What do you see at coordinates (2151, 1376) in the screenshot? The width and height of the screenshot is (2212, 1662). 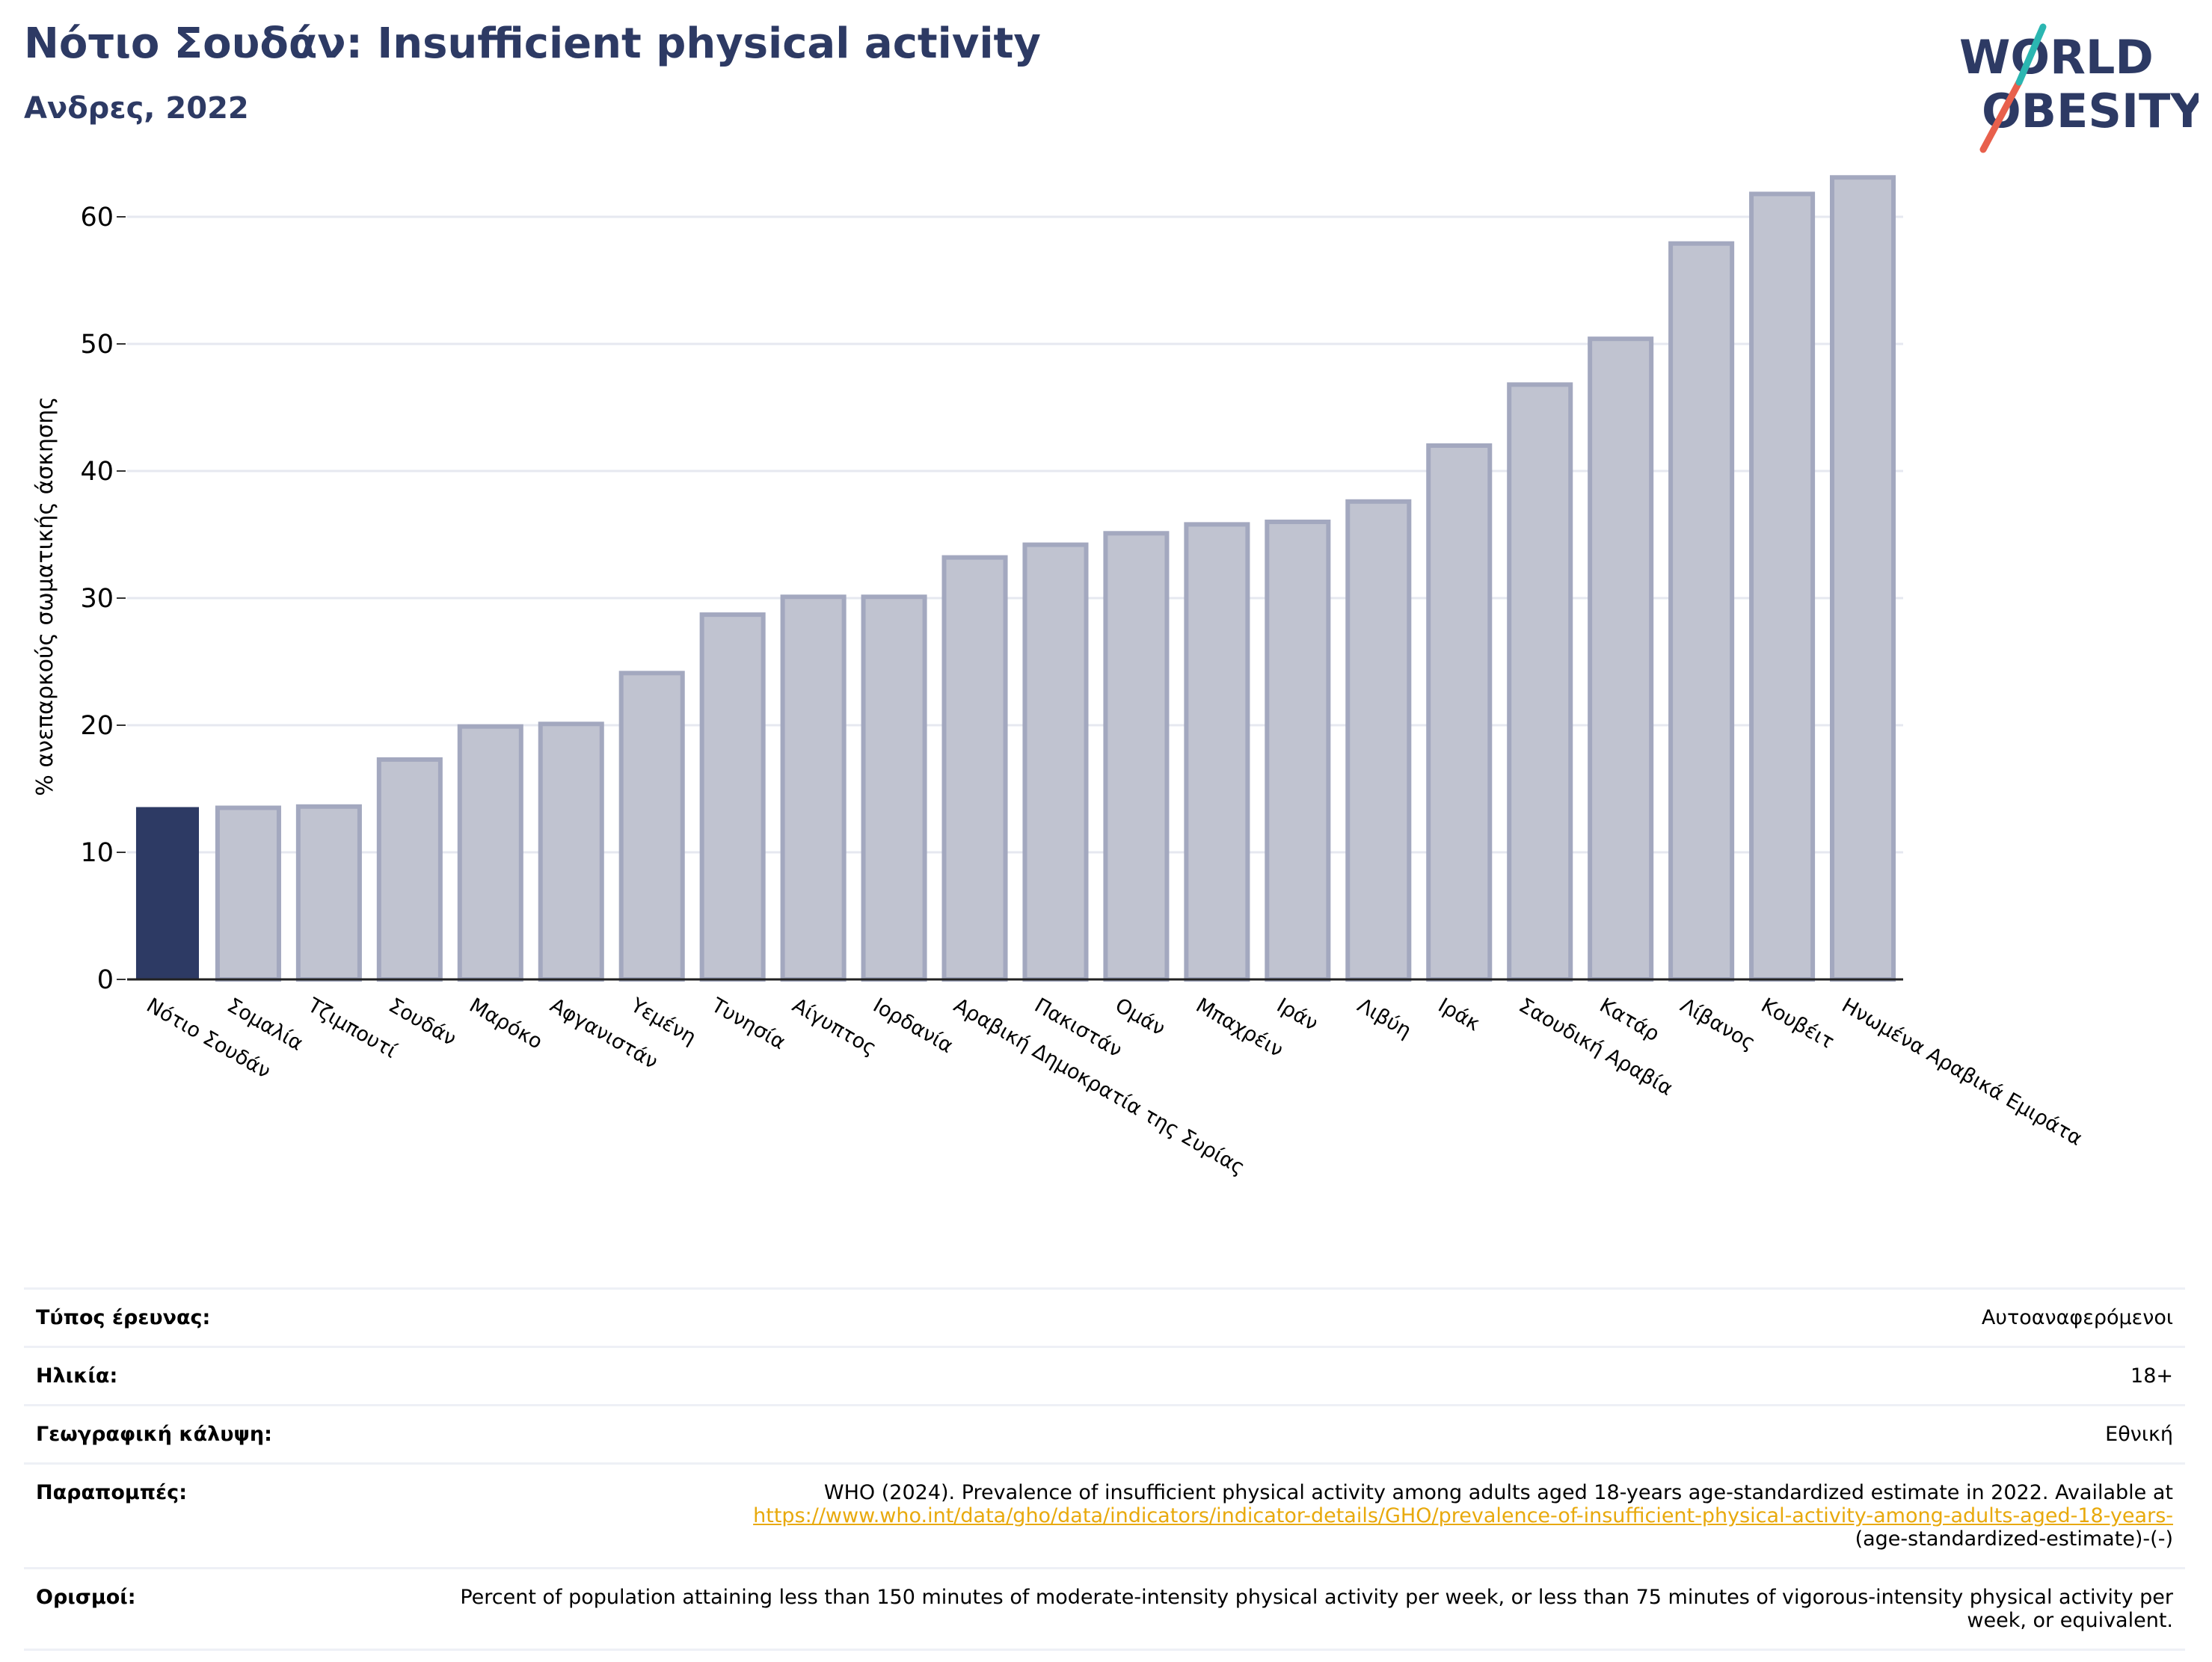 I see `meta-value: 18+` at bounding box center [2151, 1376].